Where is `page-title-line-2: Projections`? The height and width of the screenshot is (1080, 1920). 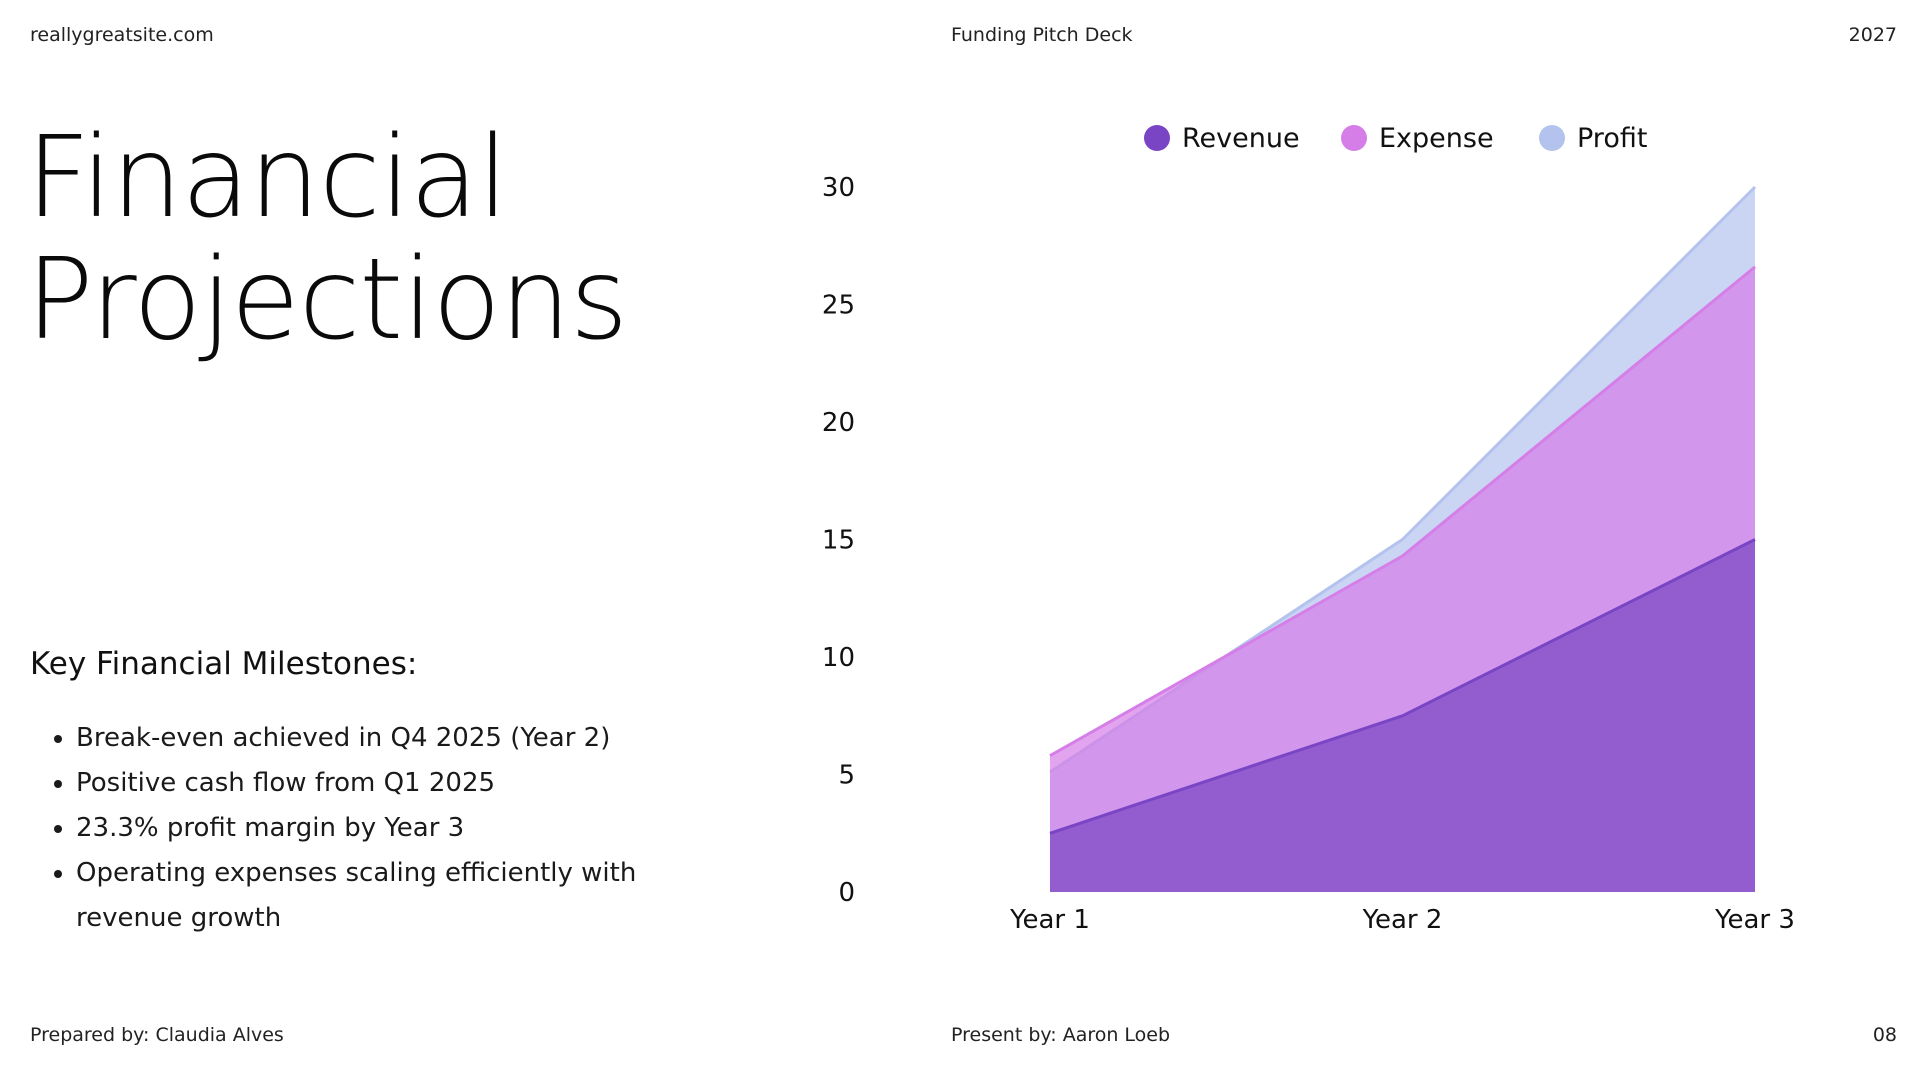
page-title-line-2: Projections is located at coordinates (327, 300).